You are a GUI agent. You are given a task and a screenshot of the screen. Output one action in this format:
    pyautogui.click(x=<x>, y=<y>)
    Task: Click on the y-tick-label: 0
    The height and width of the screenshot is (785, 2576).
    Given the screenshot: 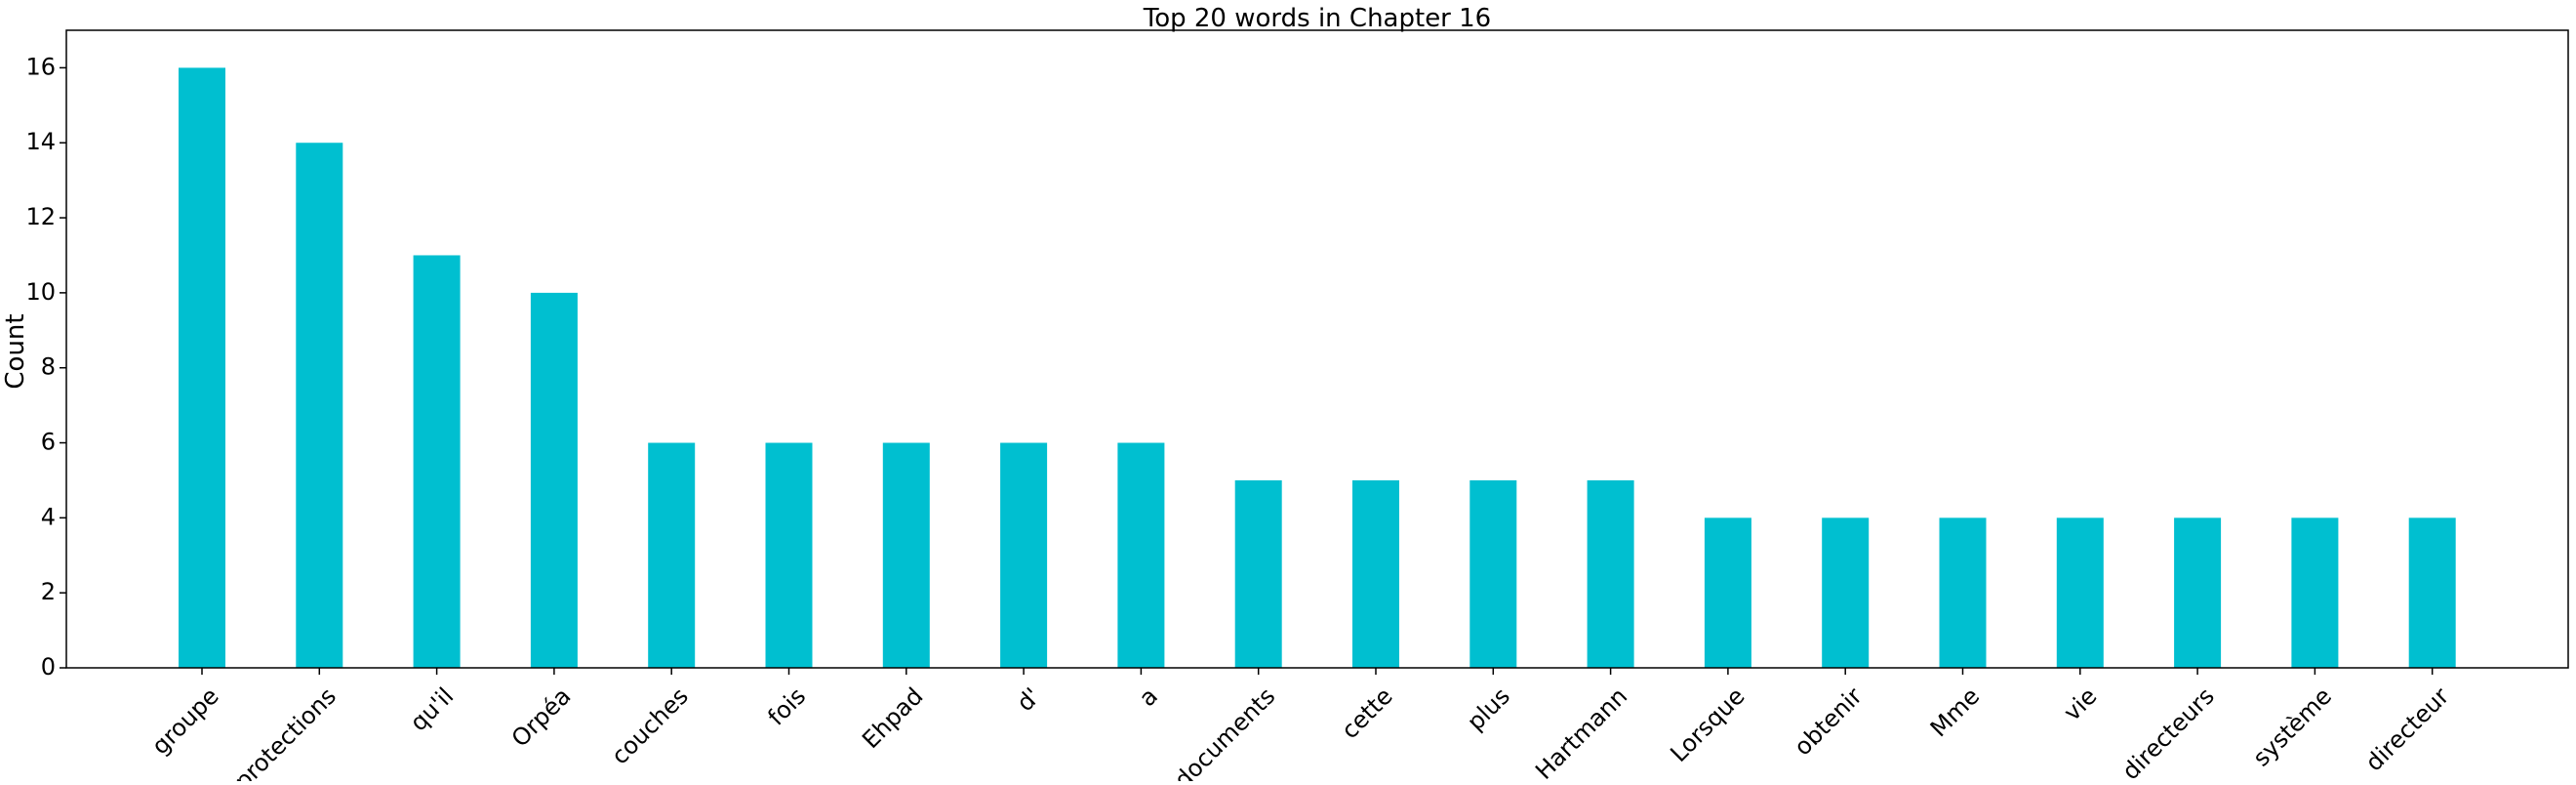 What is the action you would take?
    pyautogui.click(x=48, y=667)
    